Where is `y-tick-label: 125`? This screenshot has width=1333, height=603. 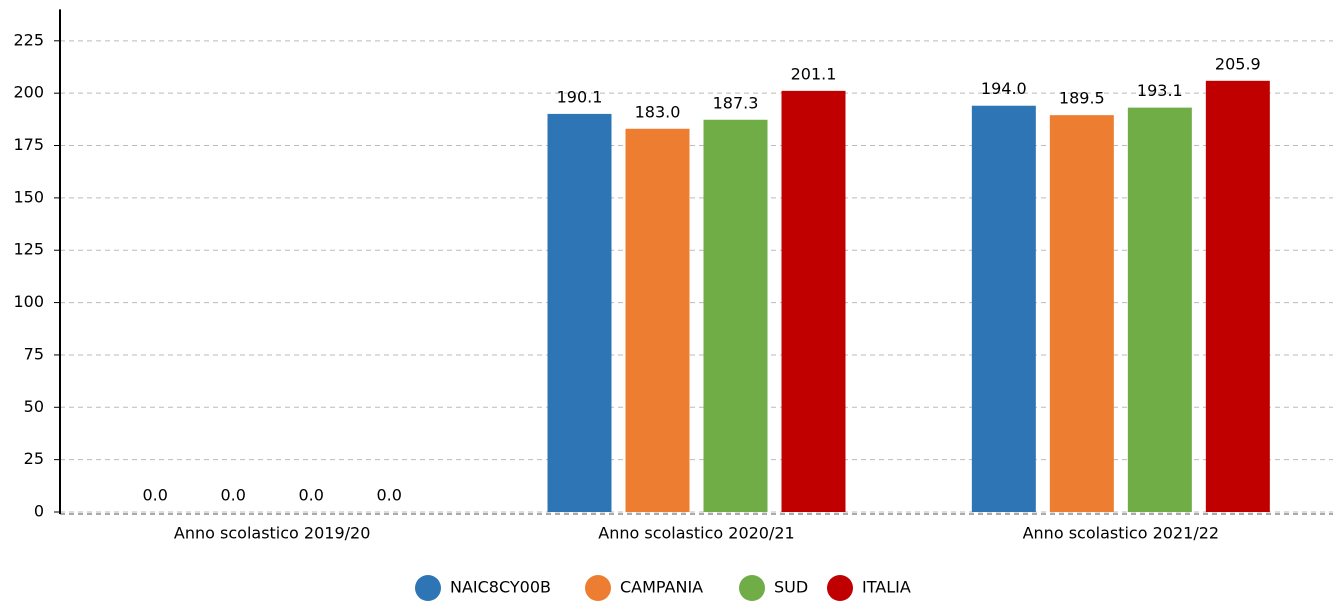
y-tick-label: 125 is located at coordinates (28, 249).